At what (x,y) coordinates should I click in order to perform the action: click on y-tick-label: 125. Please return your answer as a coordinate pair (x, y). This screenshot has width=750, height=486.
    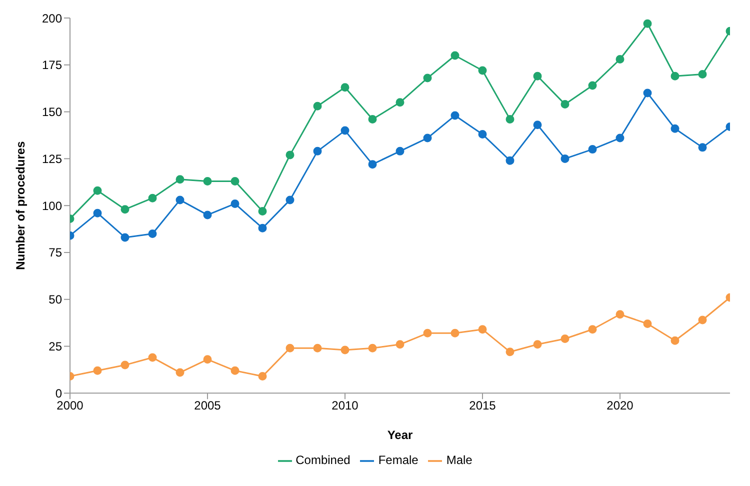
    Looking at the image, I should click on (52, 159).